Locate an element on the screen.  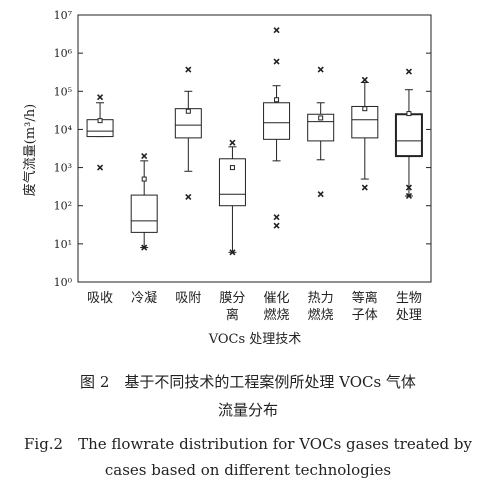
x-tick-label: 吸收 is located at coordinates (100, 298).